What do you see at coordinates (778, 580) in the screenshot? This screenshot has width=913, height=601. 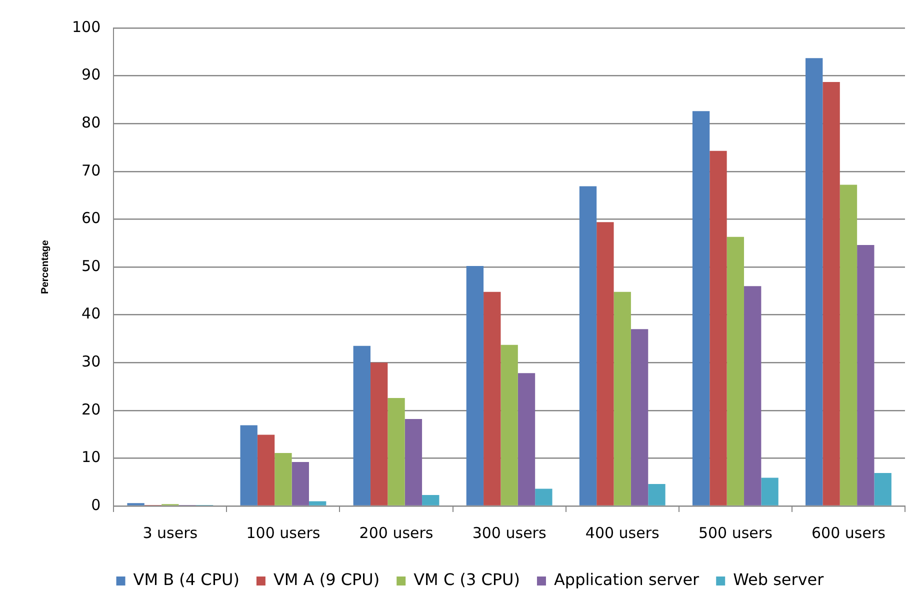 I see `legend-label: Web server` at bounding box center [778, 580].